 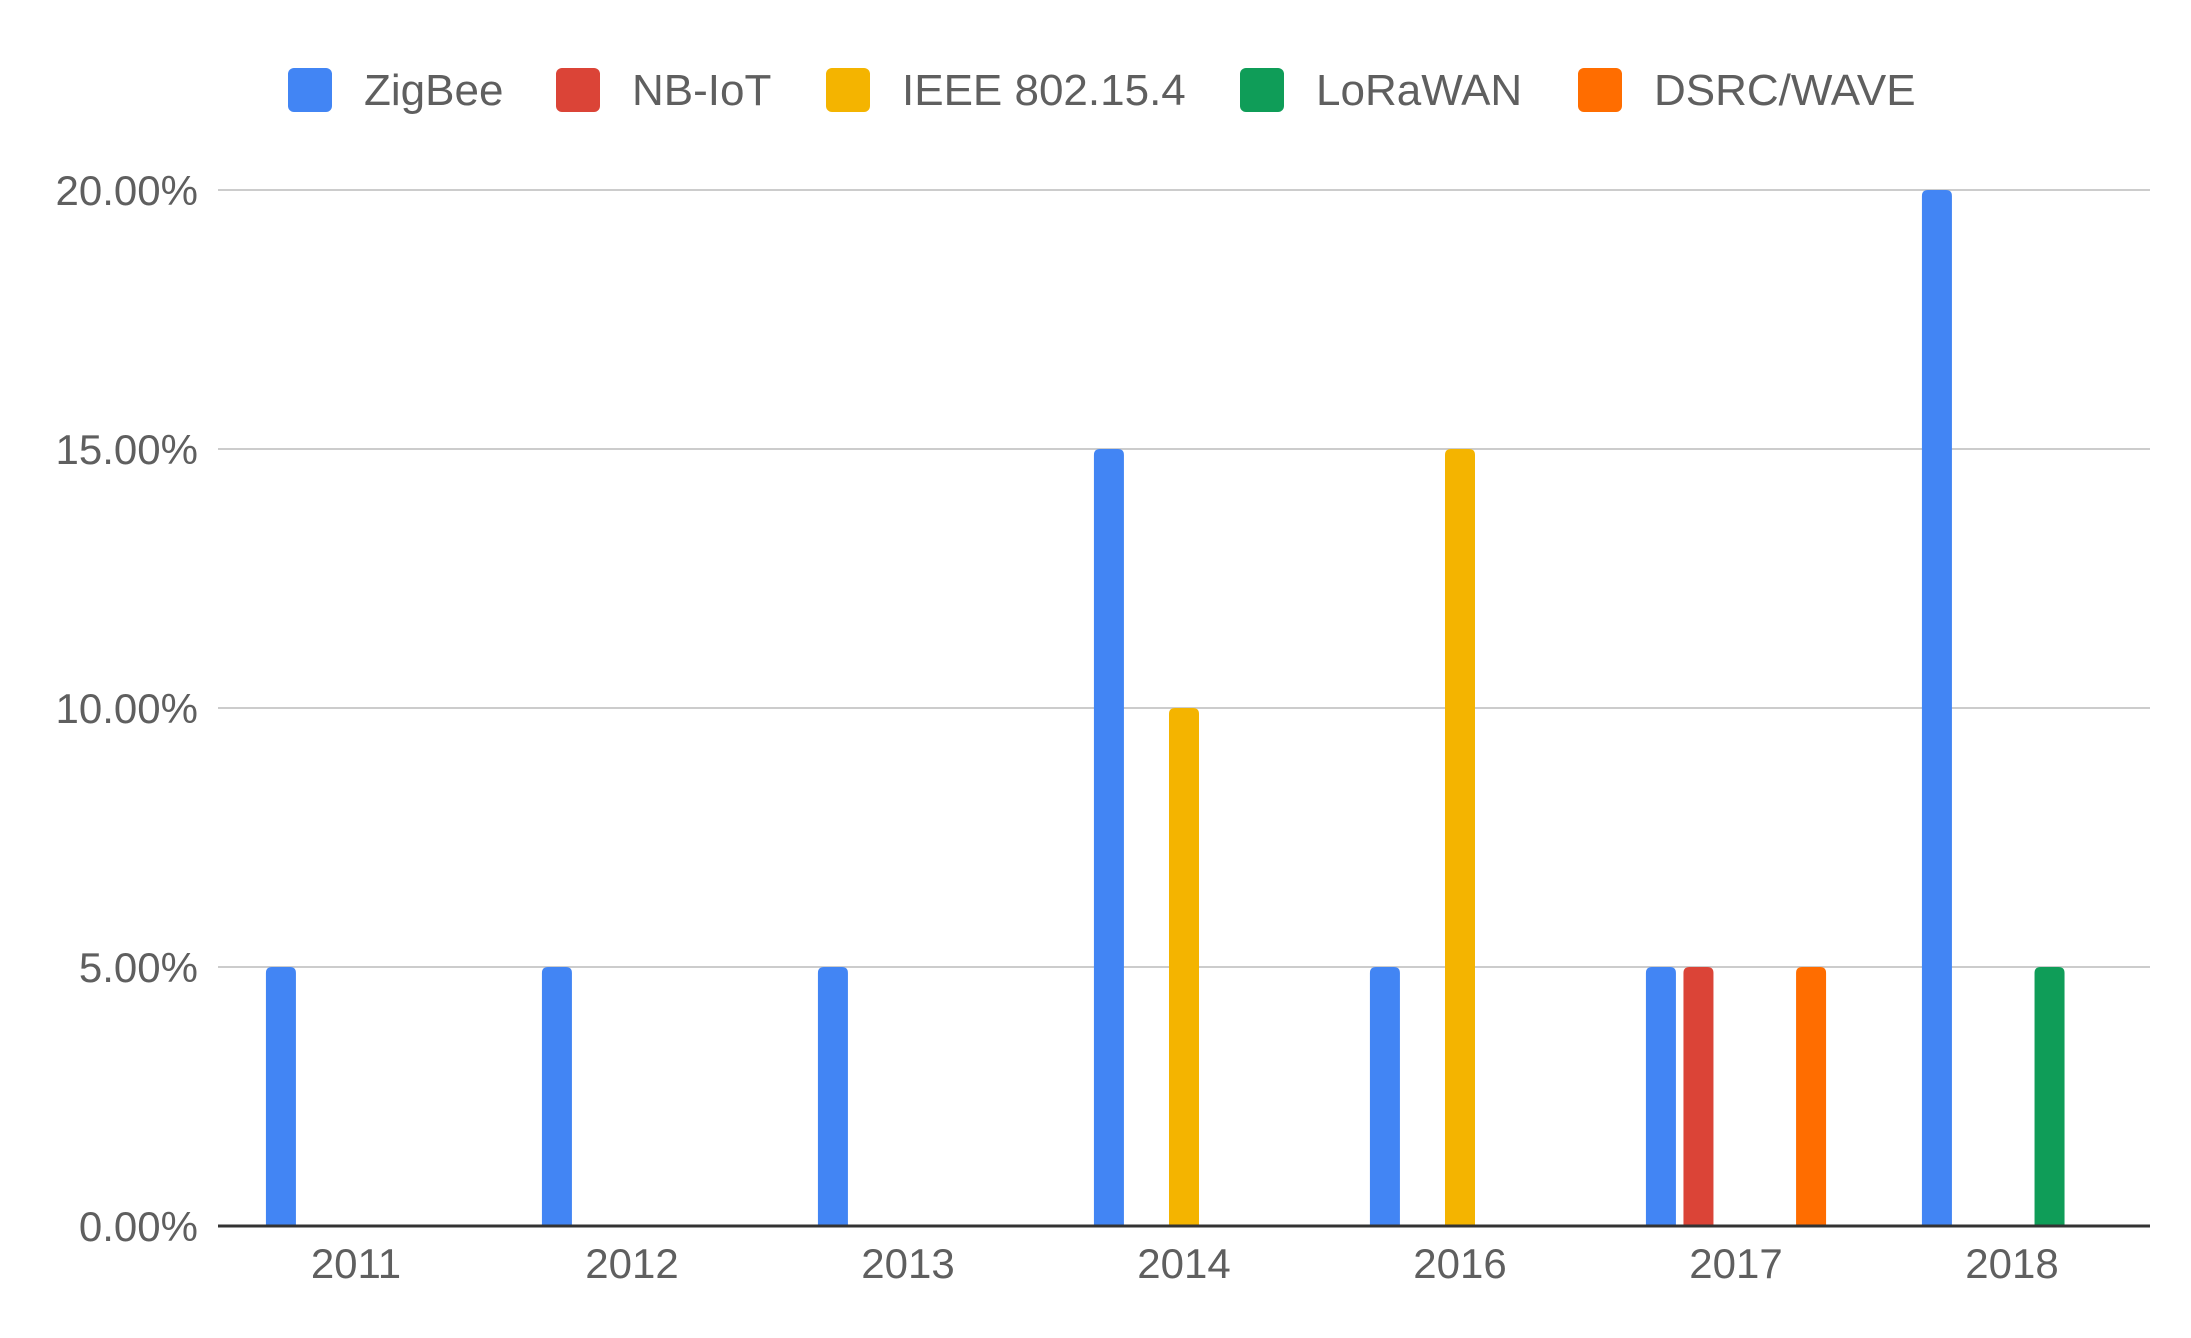 I want to click on bar-ieee-802-15-4-2016, so click(x=1460, y=837).